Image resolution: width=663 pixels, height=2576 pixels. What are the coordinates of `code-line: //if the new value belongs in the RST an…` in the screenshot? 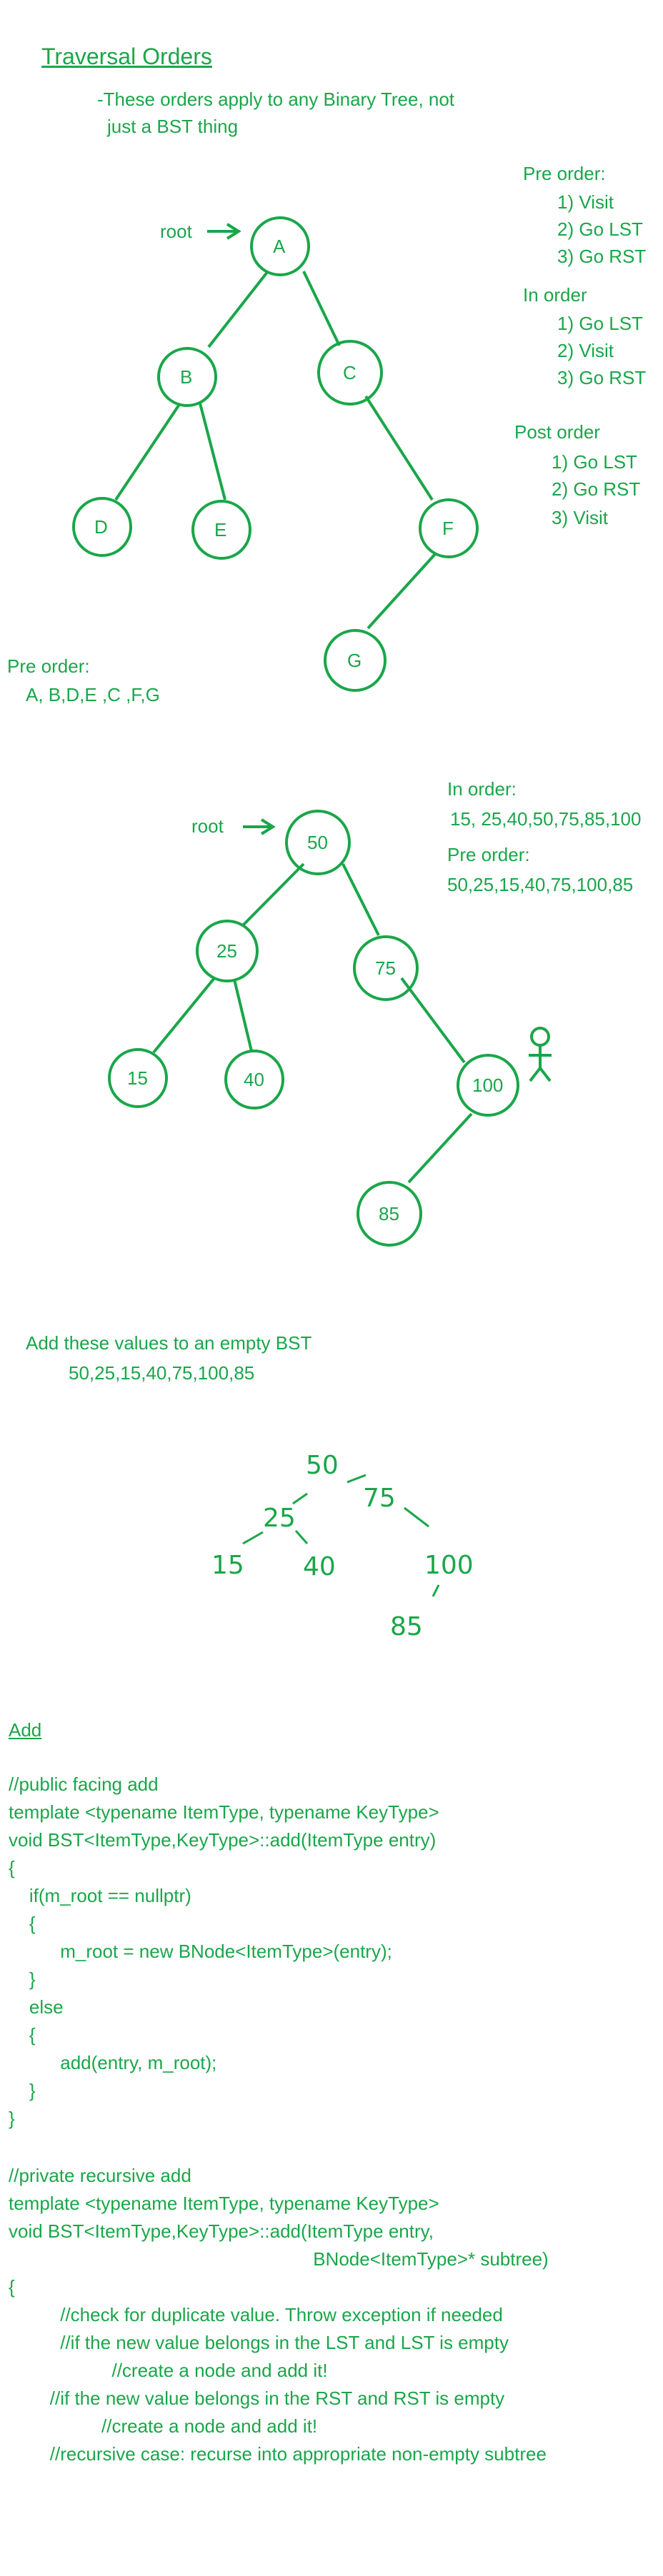 It's located at (257, 2398).